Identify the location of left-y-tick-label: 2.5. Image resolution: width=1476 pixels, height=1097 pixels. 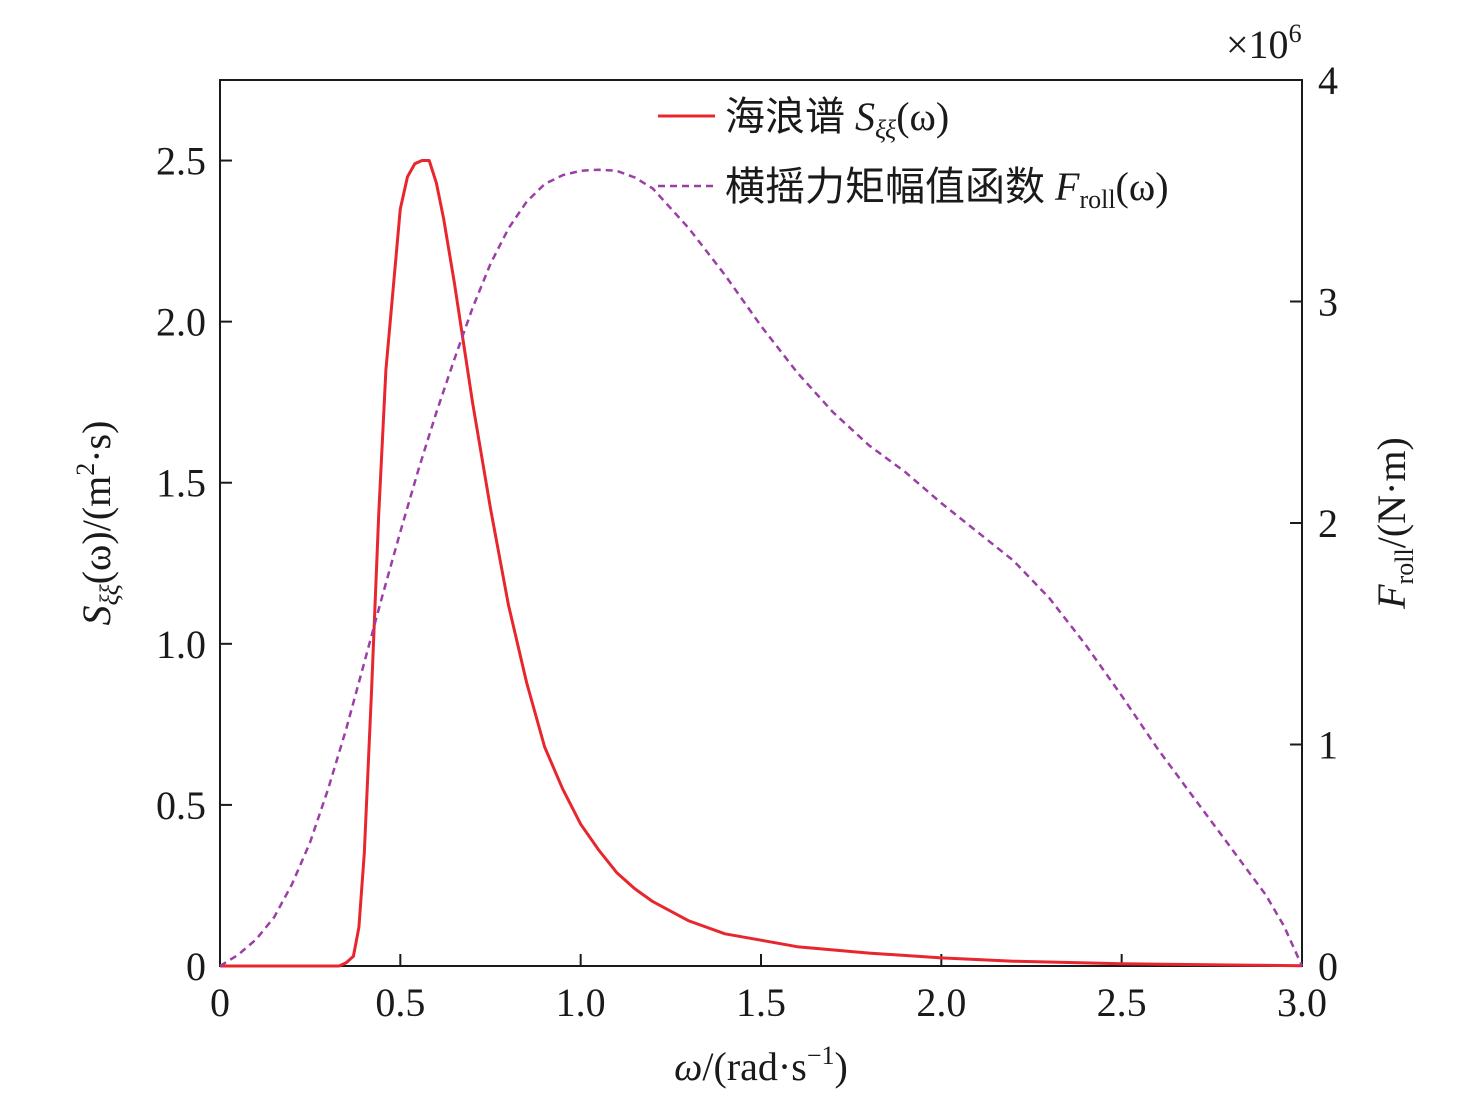
(181, 161).